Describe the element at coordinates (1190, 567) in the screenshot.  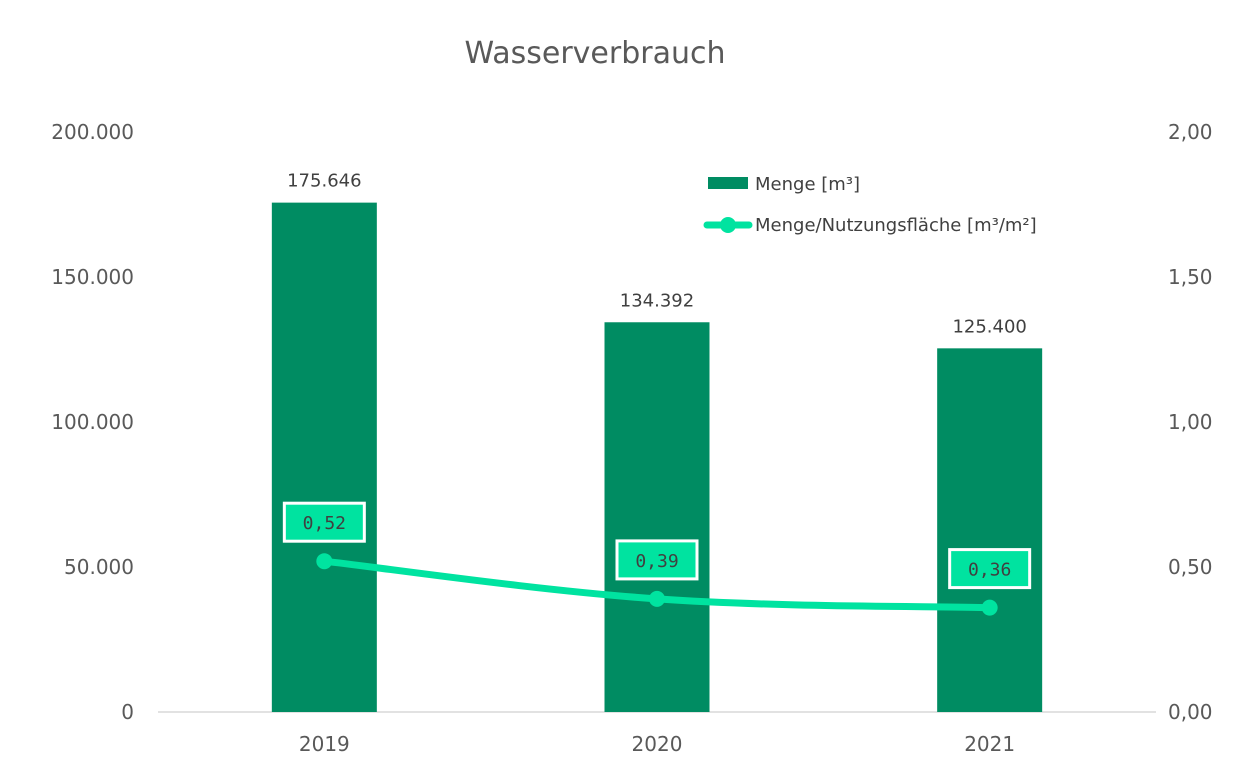
I see `y-right-tick-label: 0,50` at that location.